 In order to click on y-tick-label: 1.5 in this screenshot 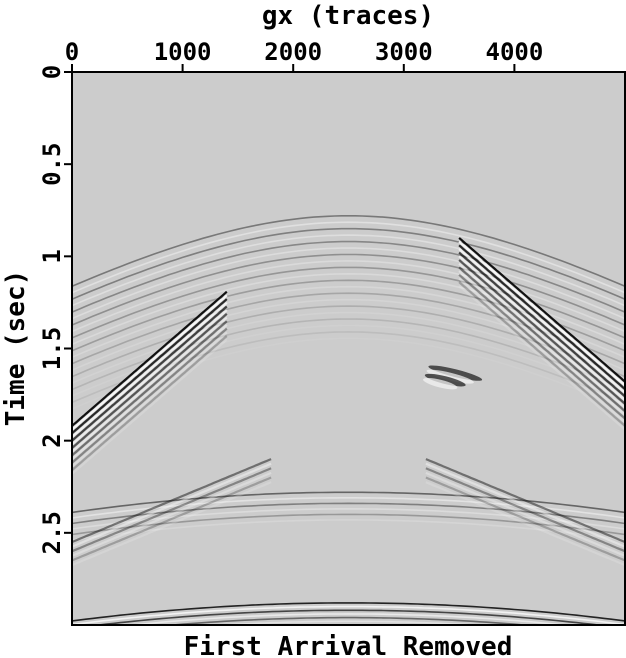, I will do `click(52, 348)`.